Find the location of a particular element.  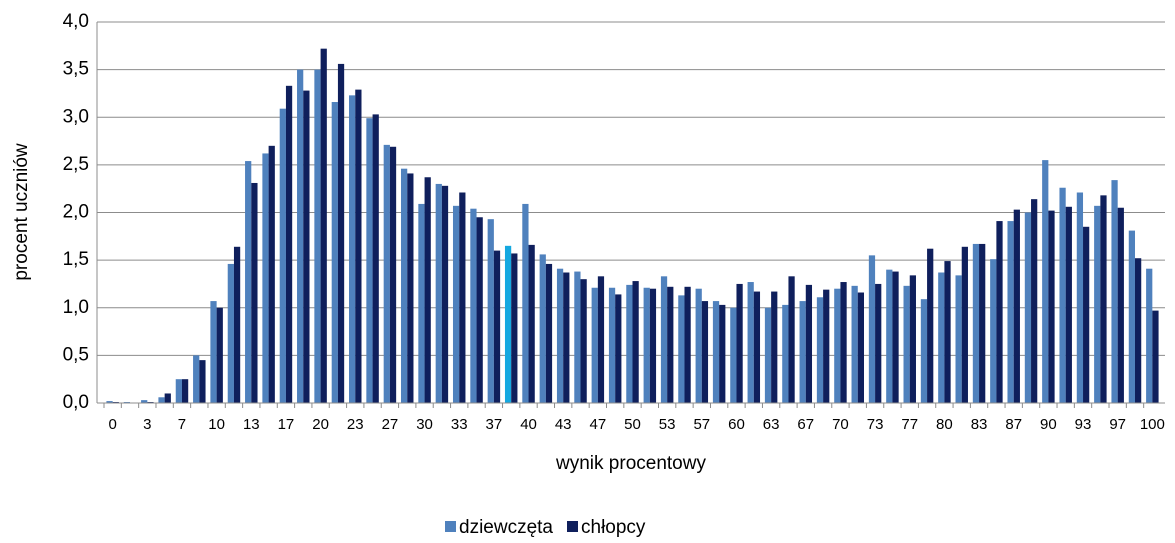

x-tick-label: 3 is located at coordinates (147, 424).